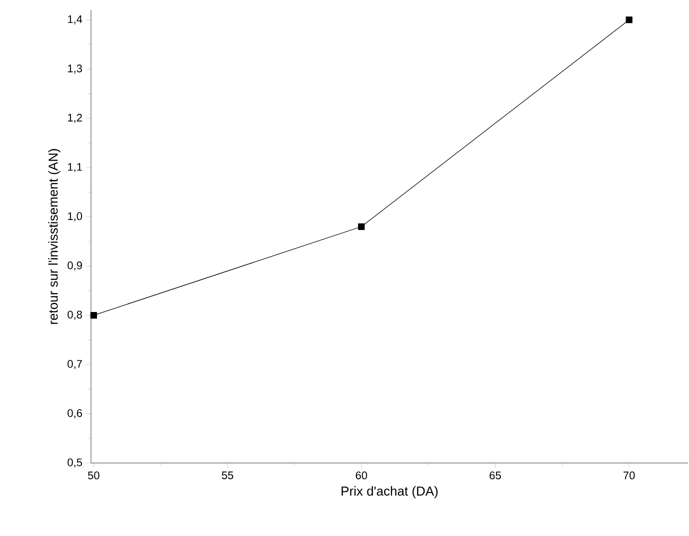 This screenshot has width=689, height=536. What do you see at coordinates (54, 236) in the screenshot?
I see `y-axis-title: retour sur l'invisstisement (AN)` at bounding box center [54, 236].